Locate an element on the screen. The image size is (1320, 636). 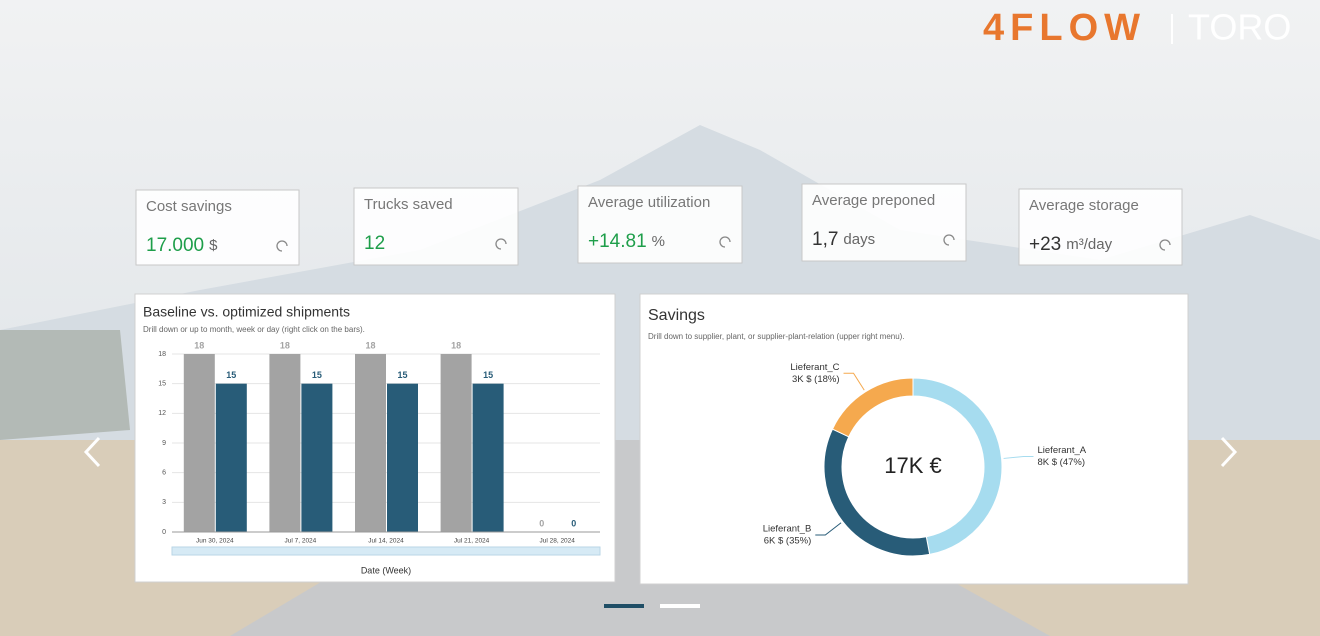
y-tick-label: 3 is located at coordinates (164, 502).